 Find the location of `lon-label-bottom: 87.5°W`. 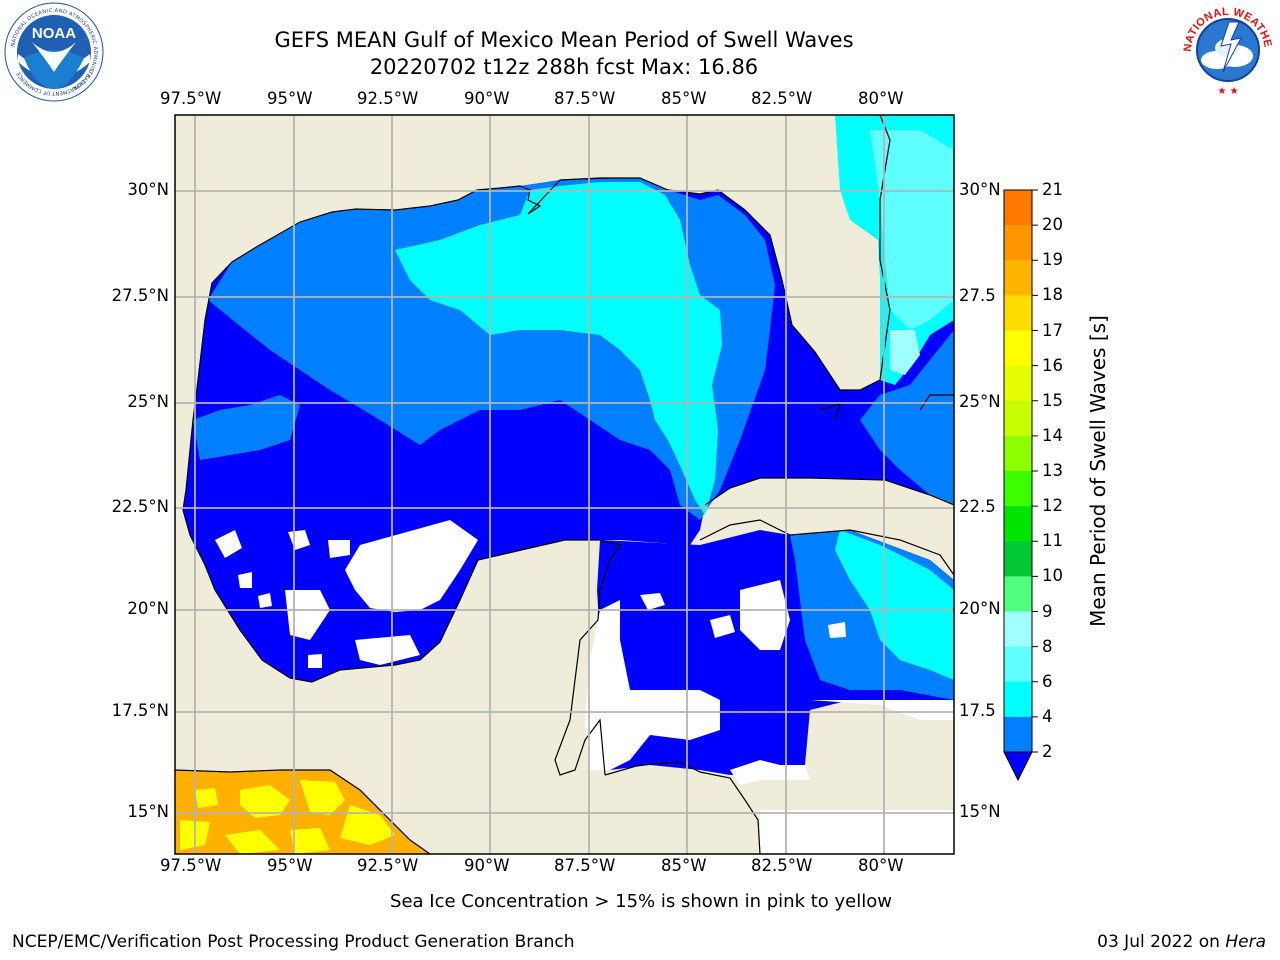

lon-label-bottom: 87.5°W is located at coordinates (585, 865).